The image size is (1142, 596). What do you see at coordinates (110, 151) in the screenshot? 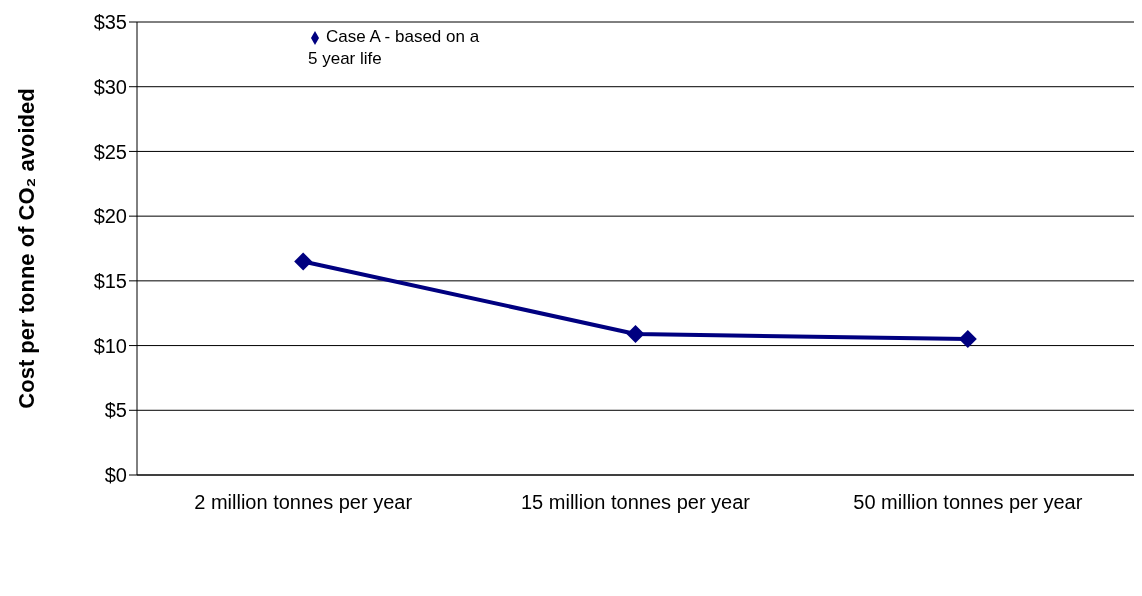
I see `y-tick-label: $25` at bounding box center [110, 151].